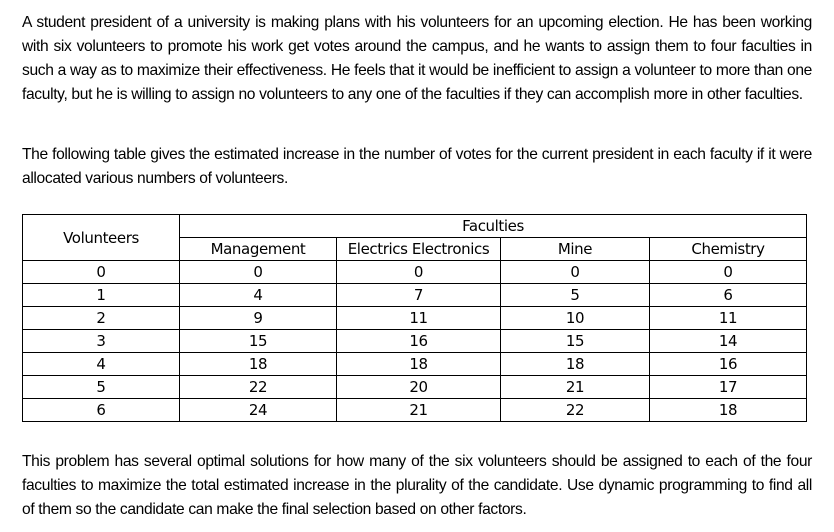 The image size is (834, 532). I want to click on col-header-electrics: Electrics Electronics, so click(418, 249).